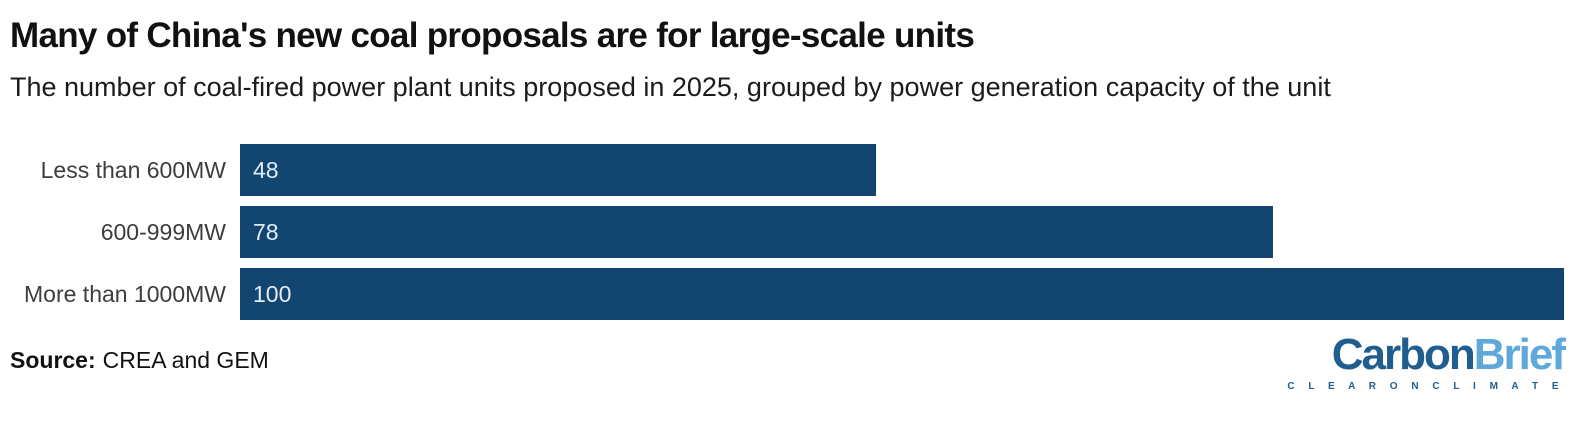  Describe the element at coordinates (185, 360) in the screenshot. I see `source-text: CREA and GEM` at that location.